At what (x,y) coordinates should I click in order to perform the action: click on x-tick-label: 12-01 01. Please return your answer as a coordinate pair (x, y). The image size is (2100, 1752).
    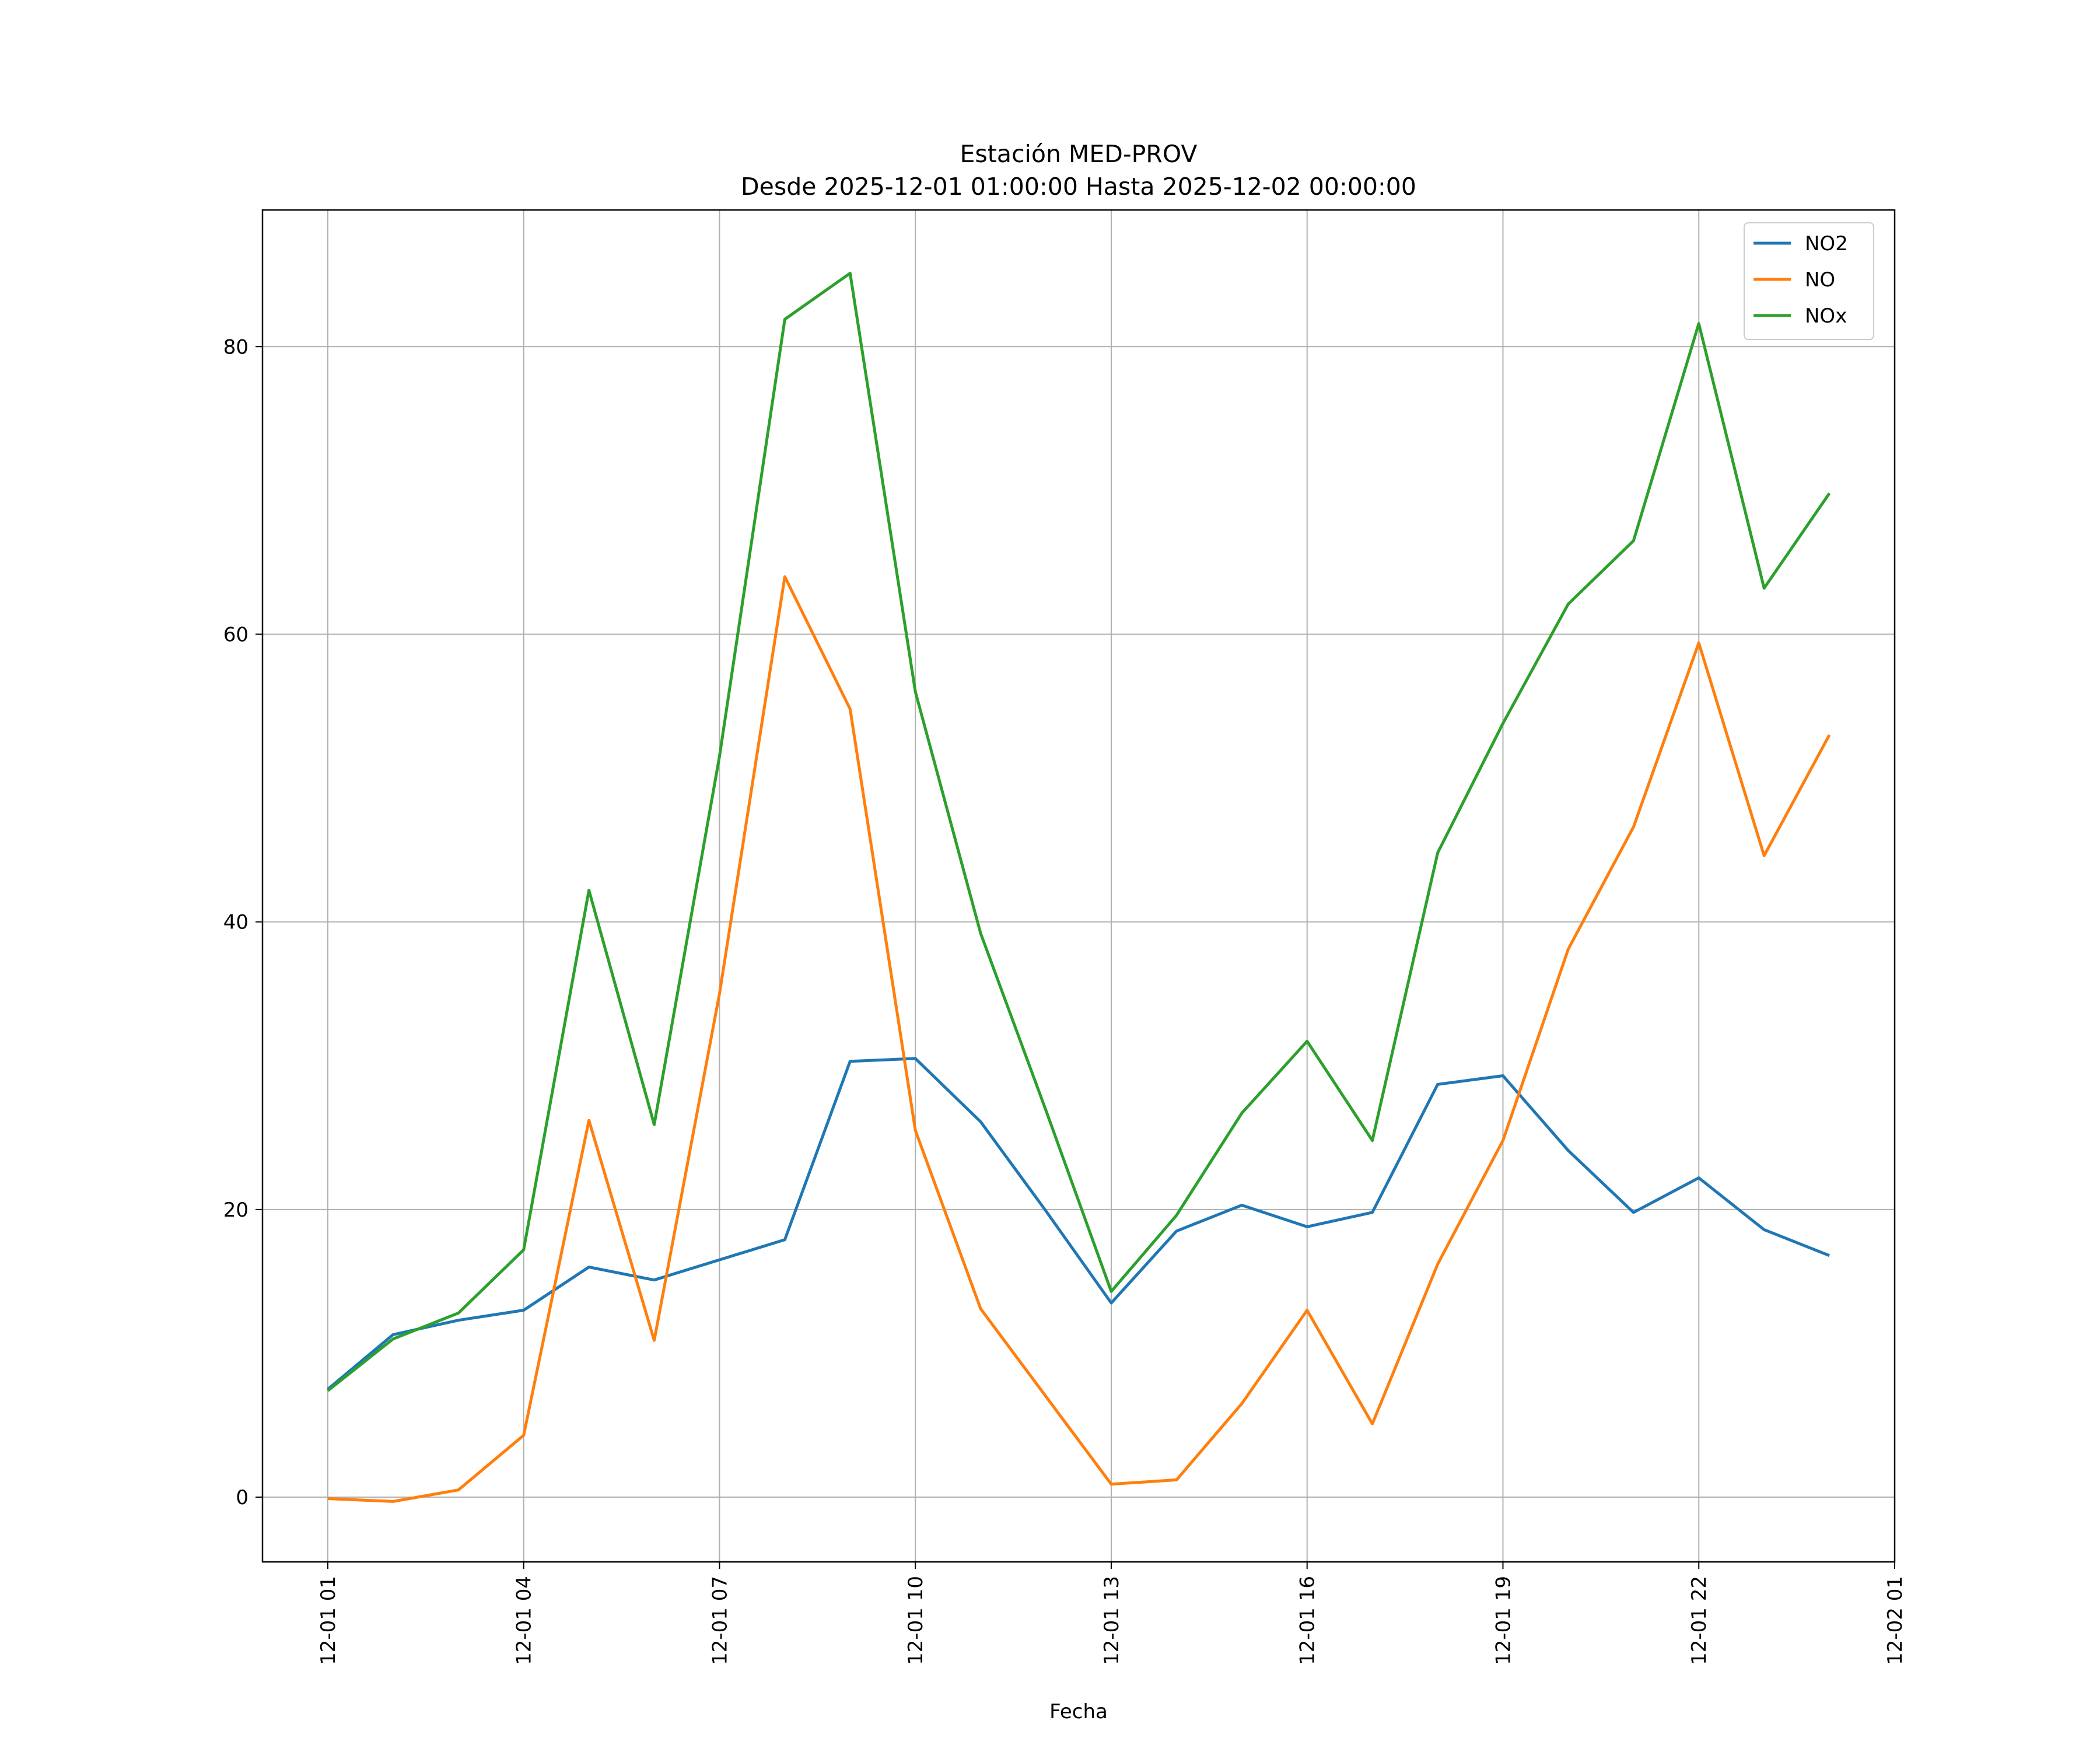
    Looking at the image, I should click on (328, 1620).